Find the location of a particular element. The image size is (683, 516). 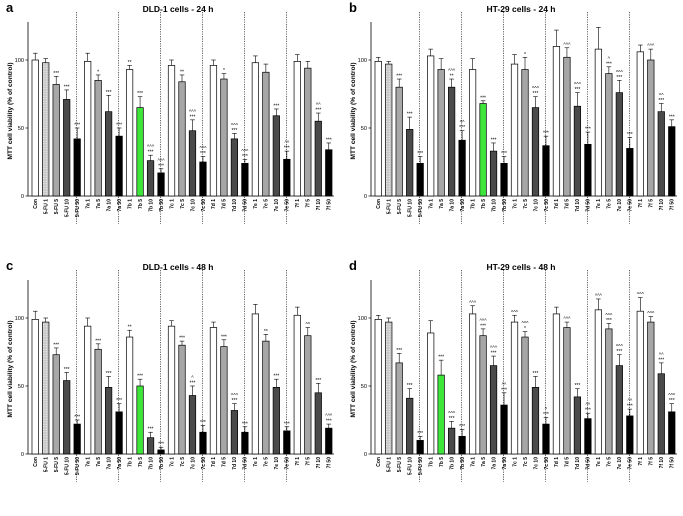

significance-label: ^ *** is located at coordinates (193, 381).